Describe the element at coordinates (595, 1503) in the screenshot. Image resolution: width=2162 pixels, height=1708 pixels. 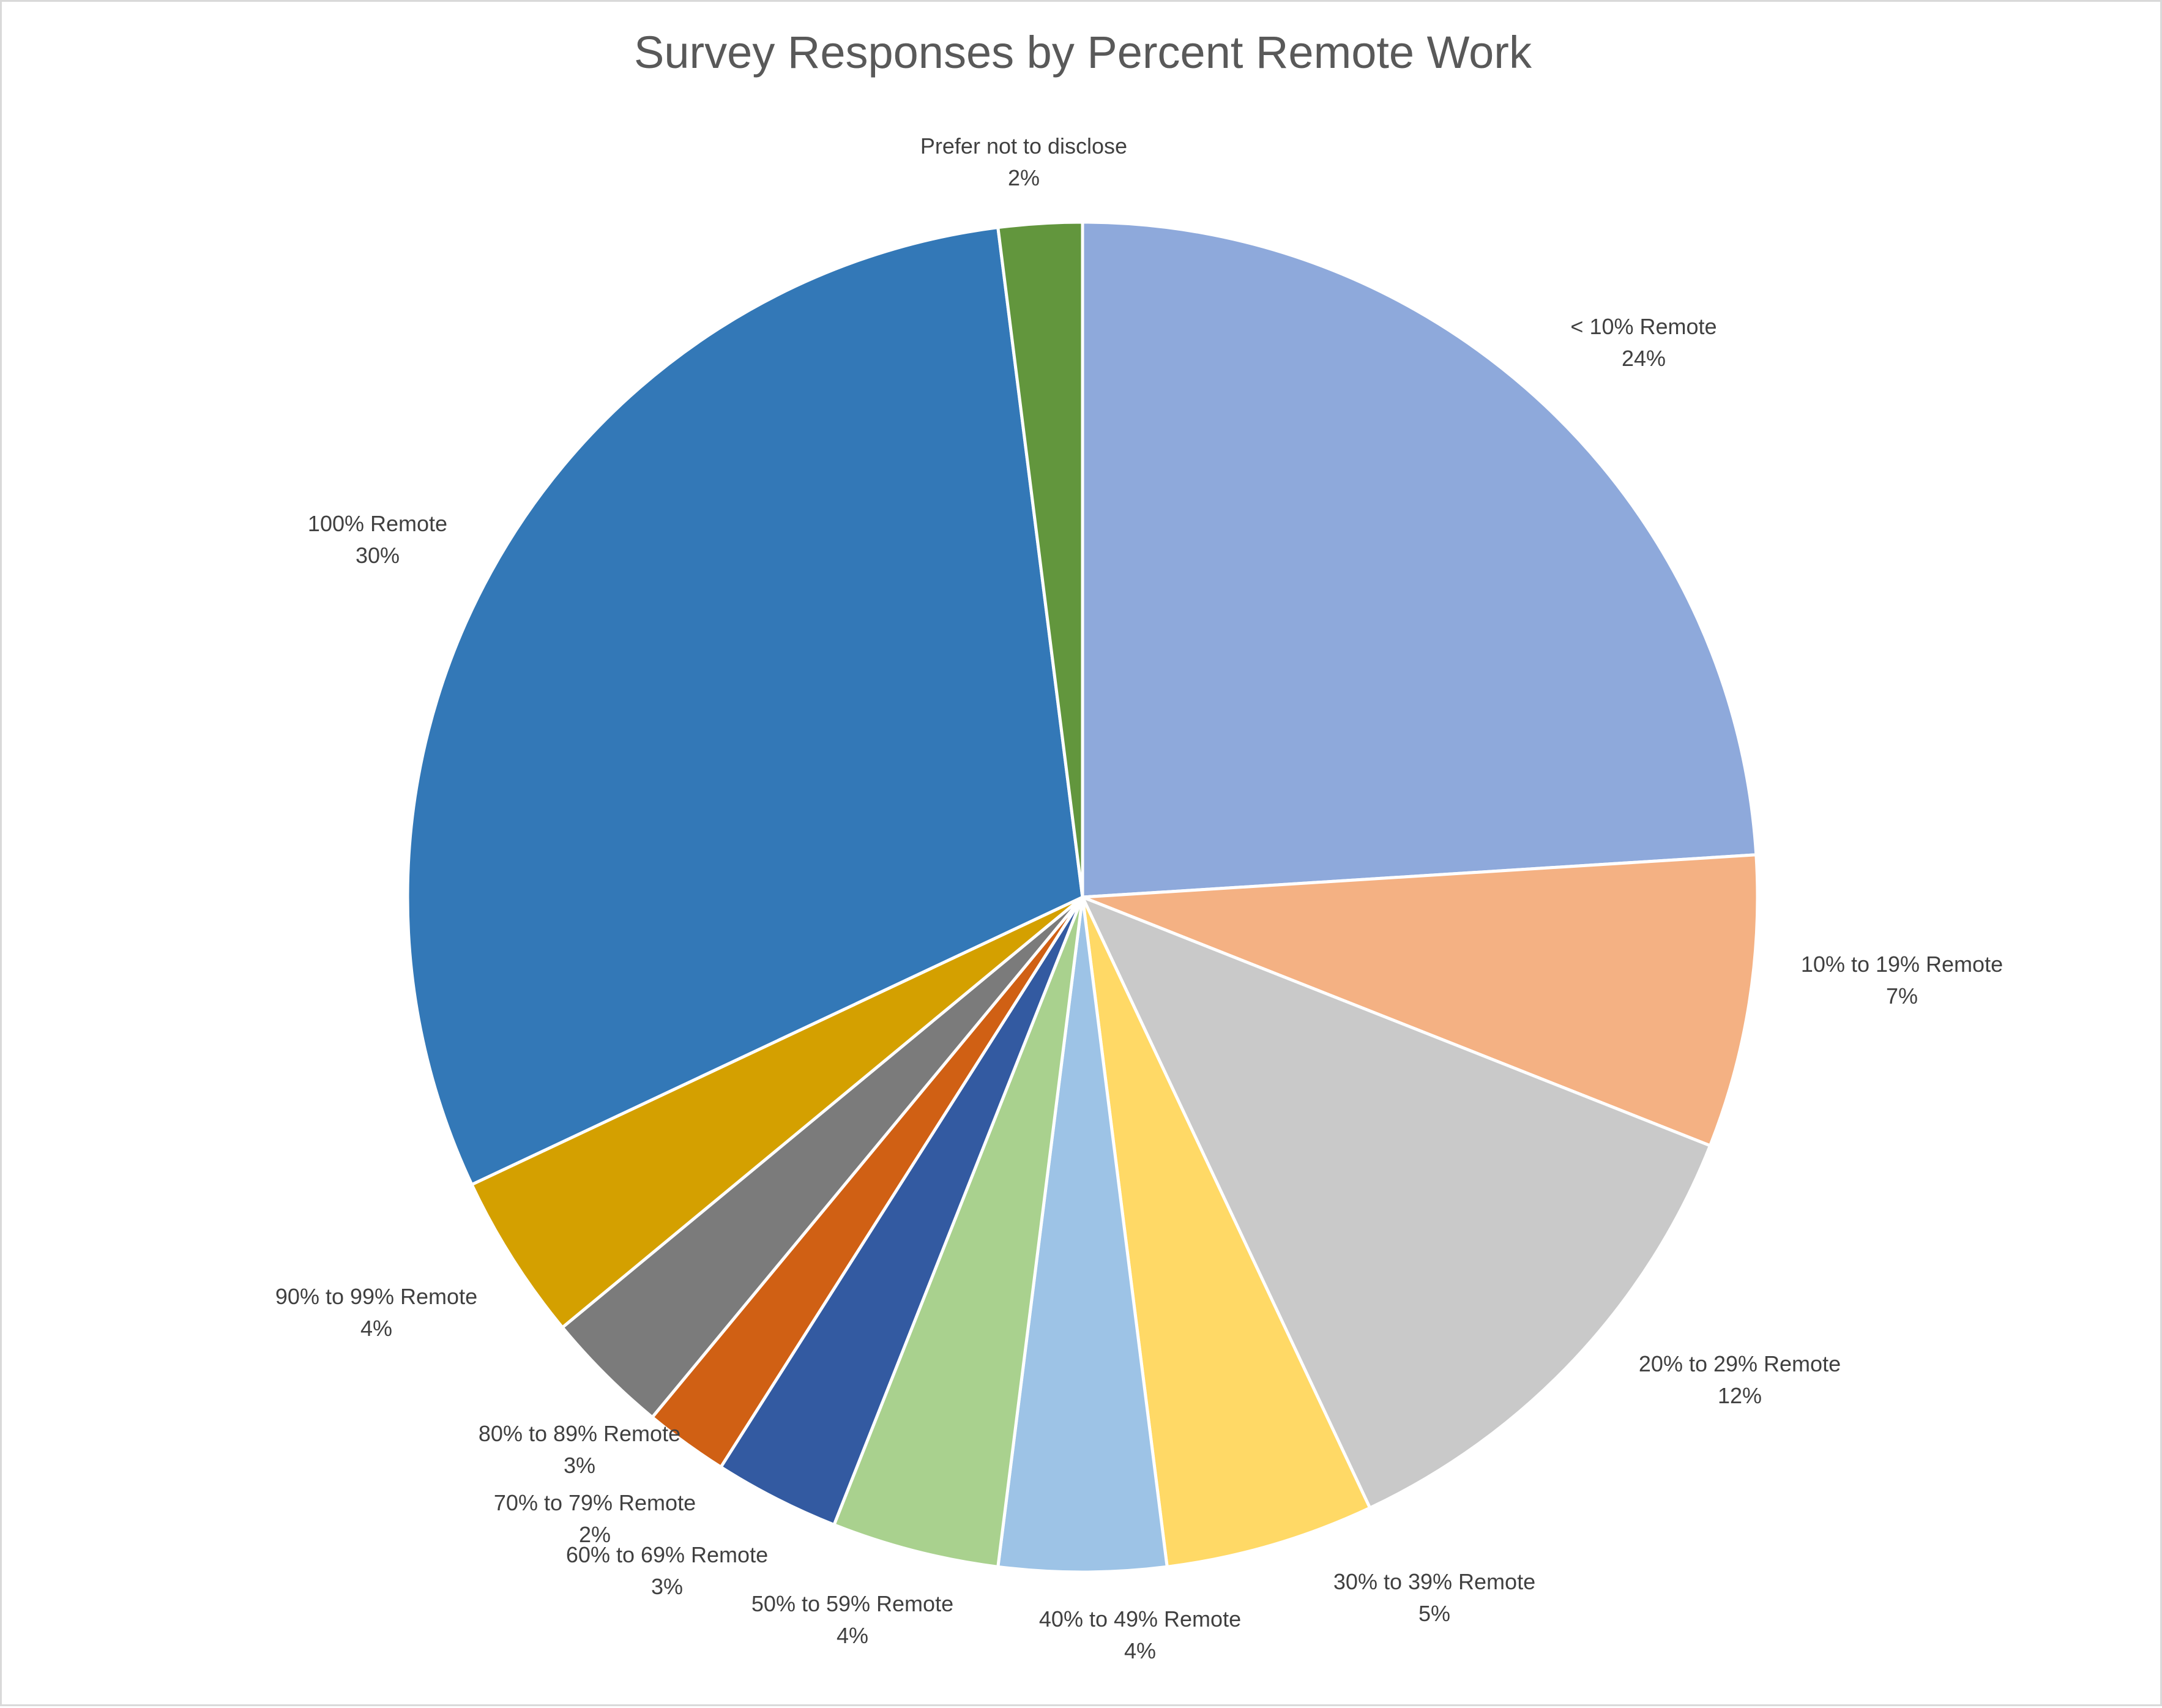
I see `slice-category-label: 70% to 79% Remote` at that location.